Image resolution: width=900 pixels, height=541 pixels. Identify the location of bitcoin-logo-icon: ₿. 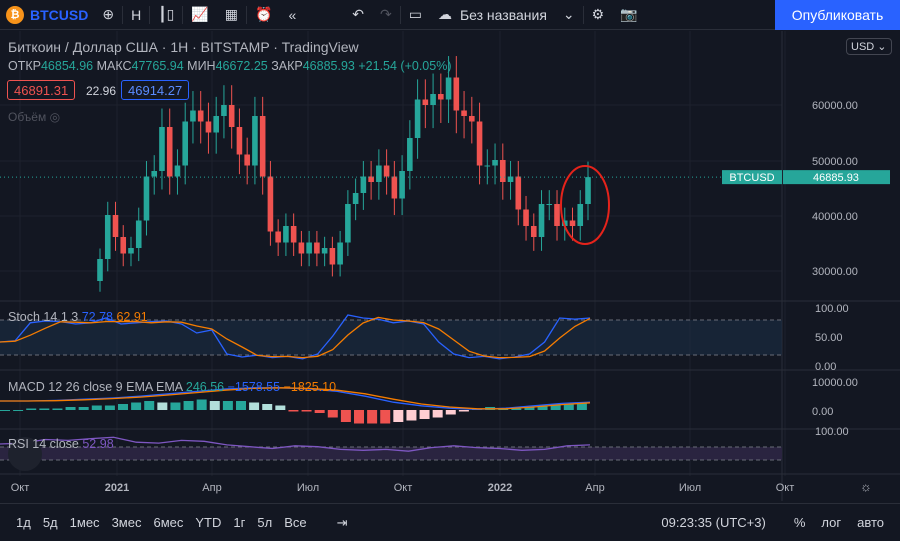
(15, 14).